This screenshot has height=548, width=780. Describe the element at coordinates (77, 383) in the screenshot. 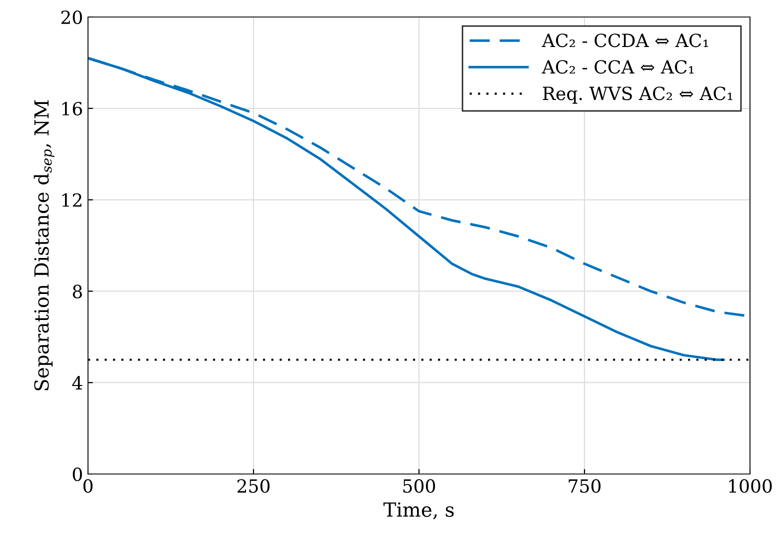

I see `y-tick-label: 4` at that location.